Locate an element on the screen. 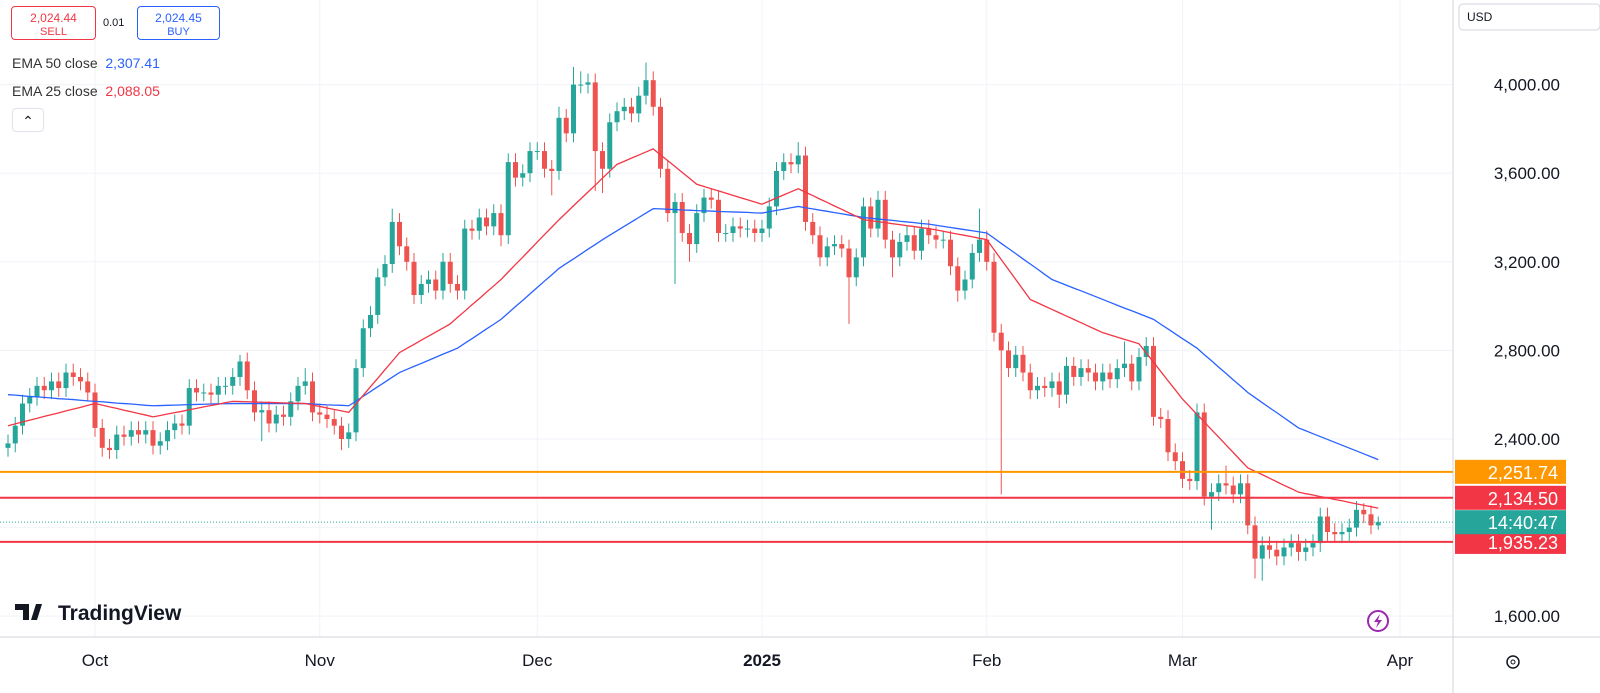 The image size is (1600, 693). countdown-box is located at coordinates (1510, 522).